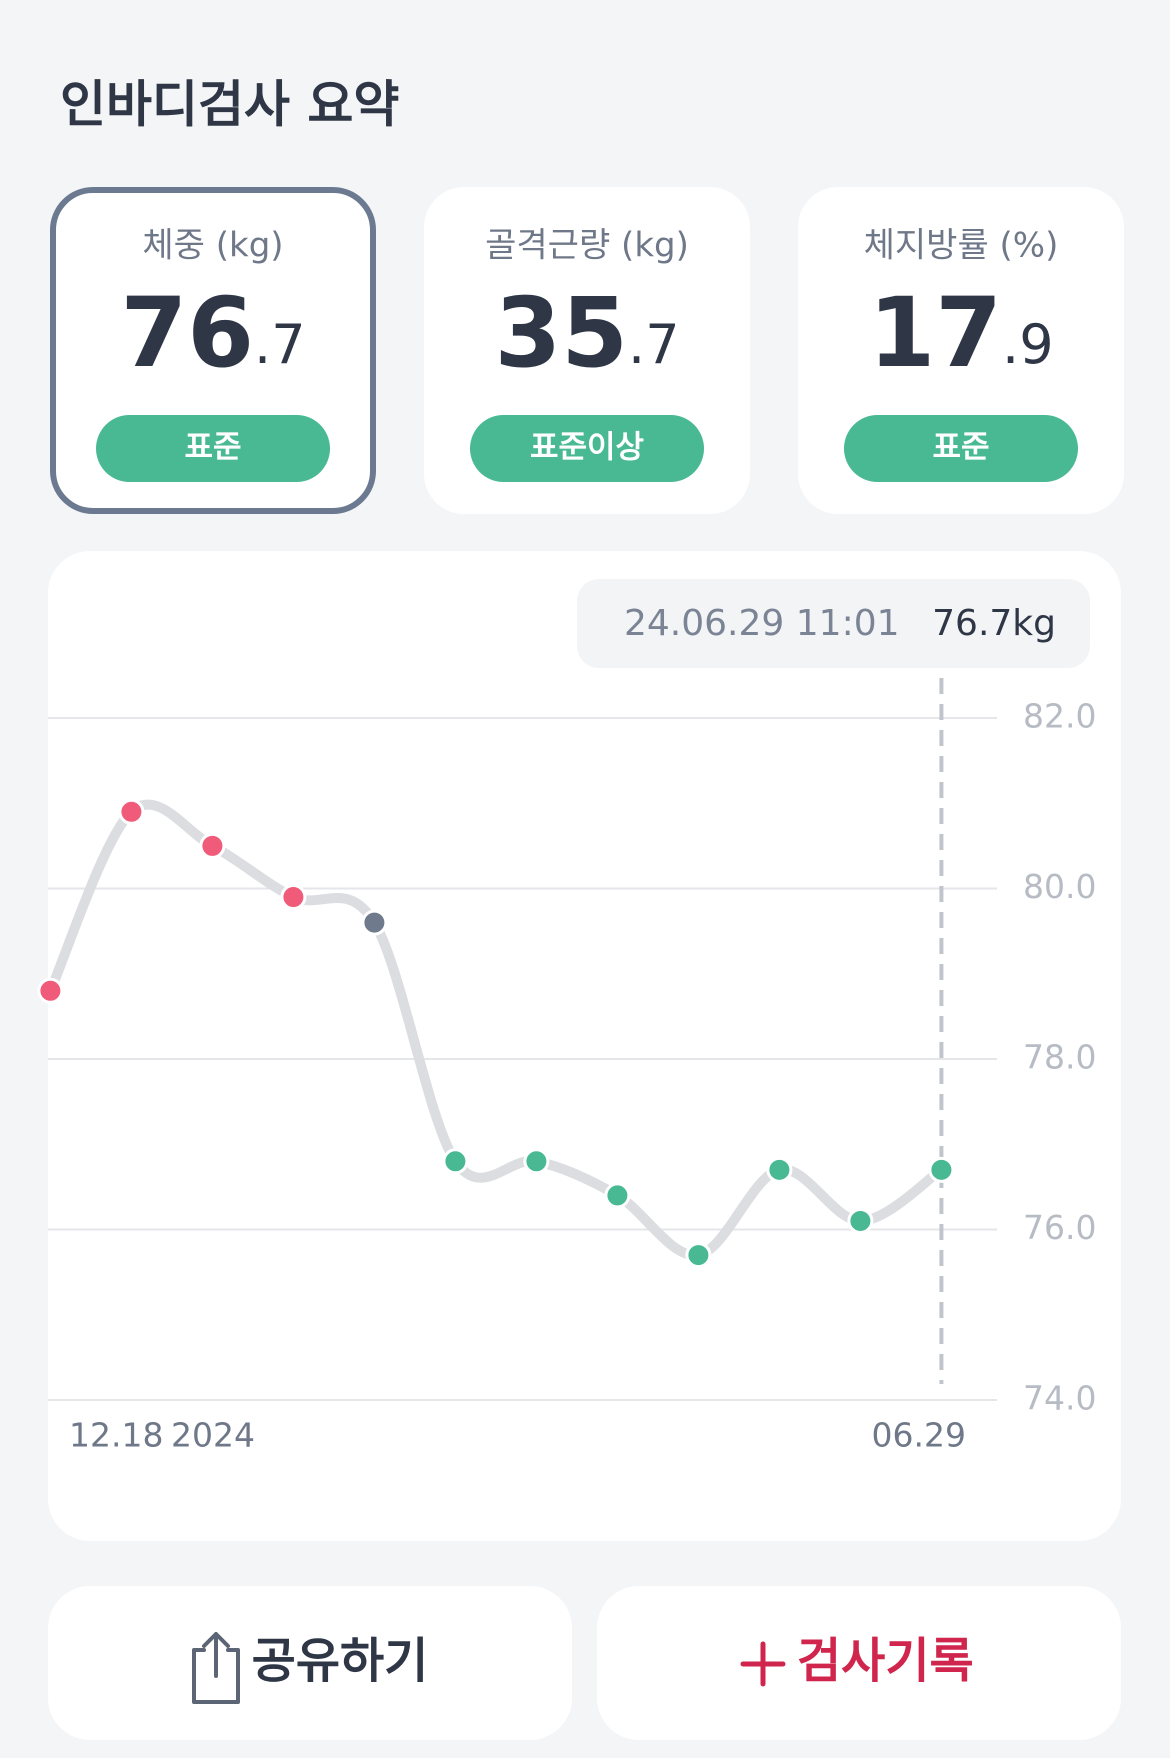  What do you see at coordinates (187, 333) in the screenshot?
I see `value-int: 76` at bounding box center [187, 333].